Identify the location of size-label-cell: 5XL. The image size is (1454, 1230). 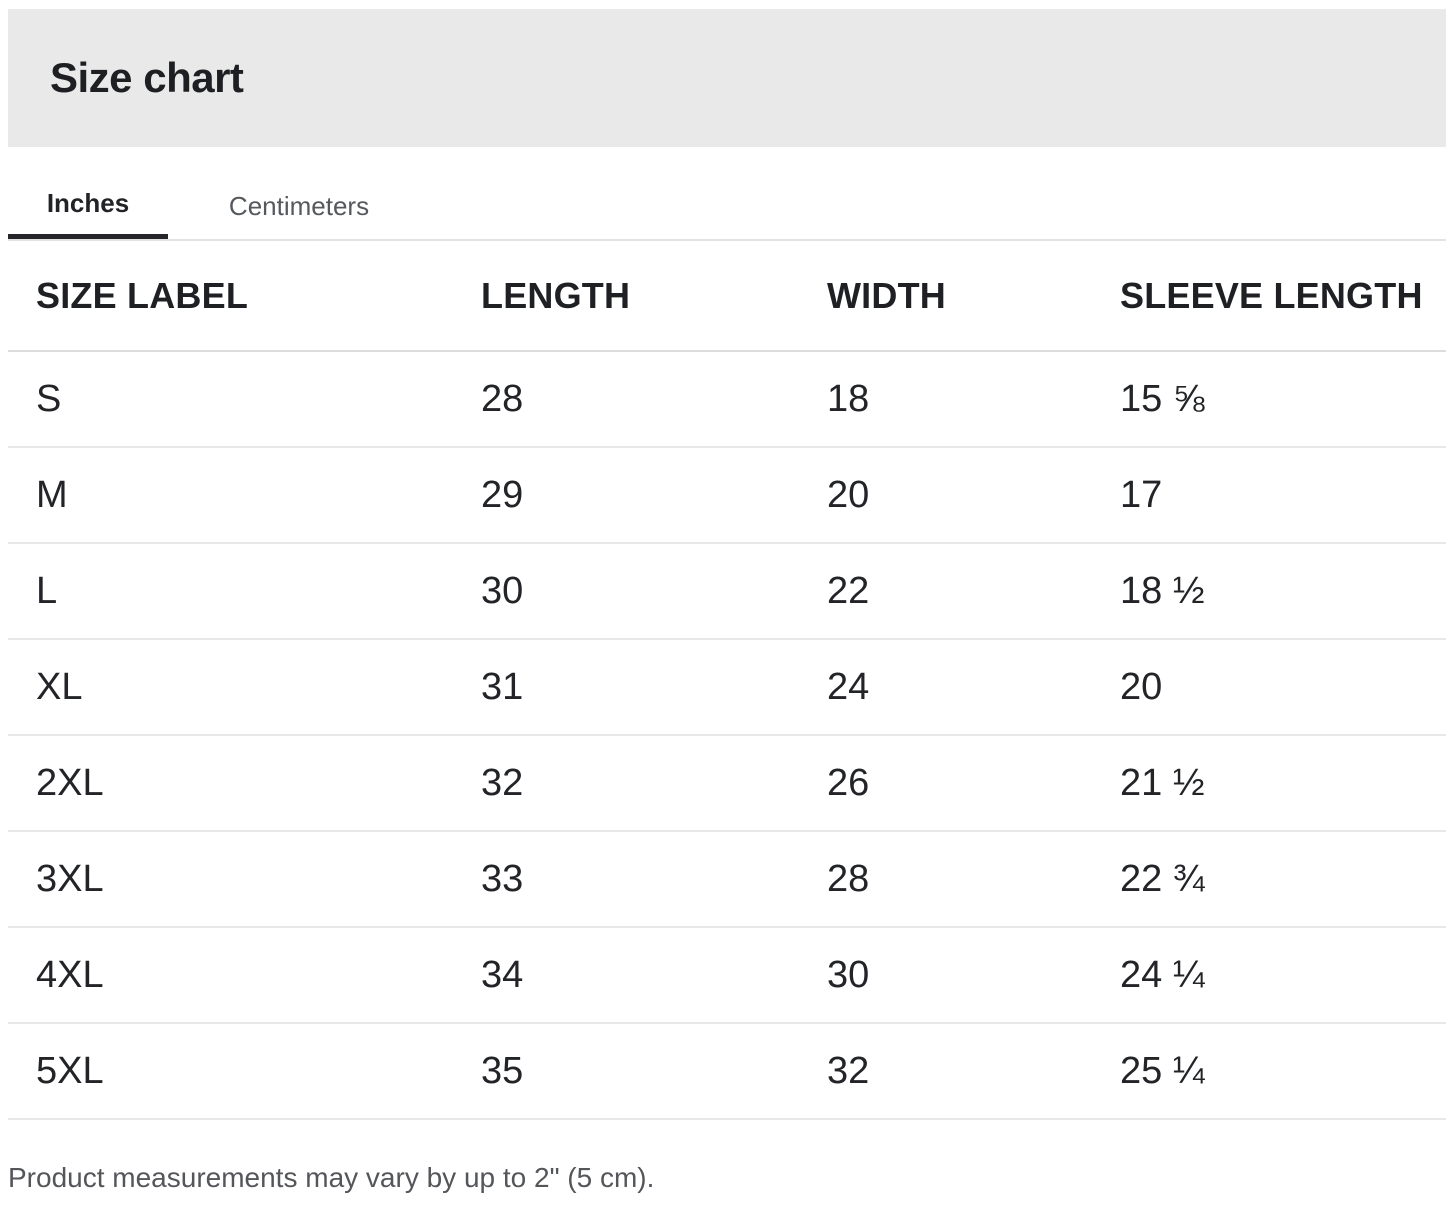
(230, 1071).